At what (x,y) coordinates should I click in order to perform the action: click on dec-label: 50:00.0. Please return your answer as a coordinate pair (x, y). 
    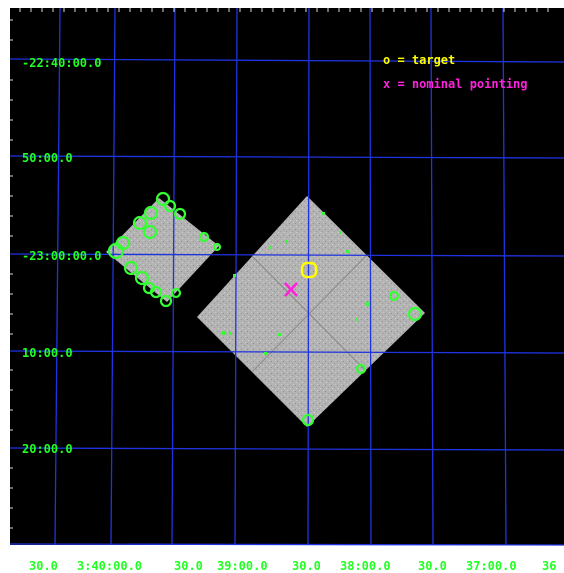
    Looking at the image, I should click on (47, 158).